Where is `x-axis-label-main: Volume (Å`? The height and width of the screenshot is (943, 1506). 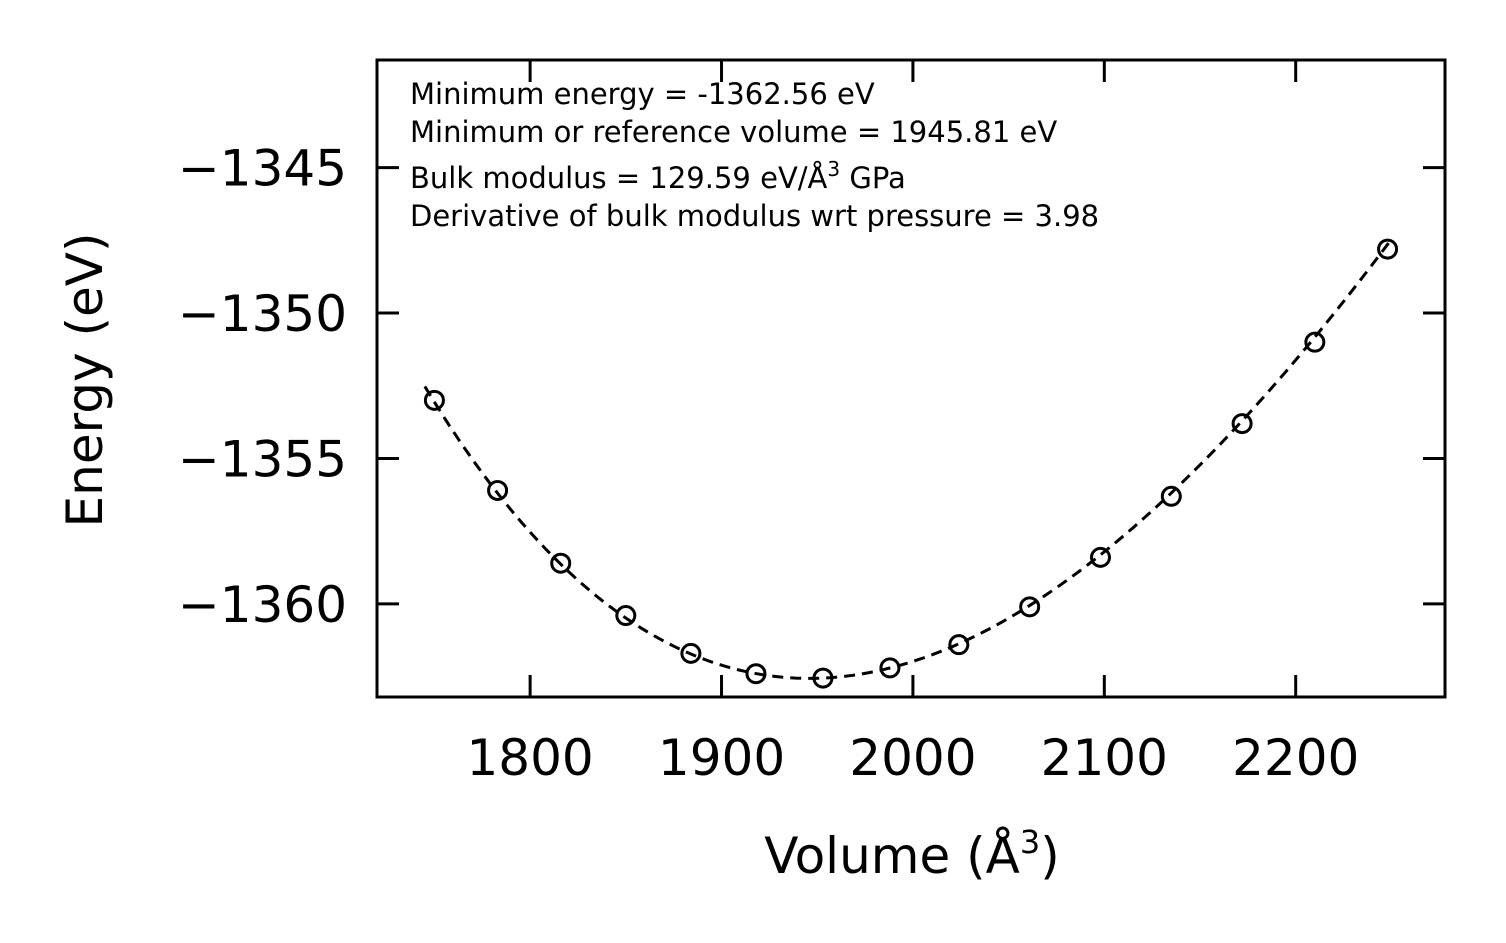
x-axis-label-main: Volume (Å is located at coordinates (892, 856).